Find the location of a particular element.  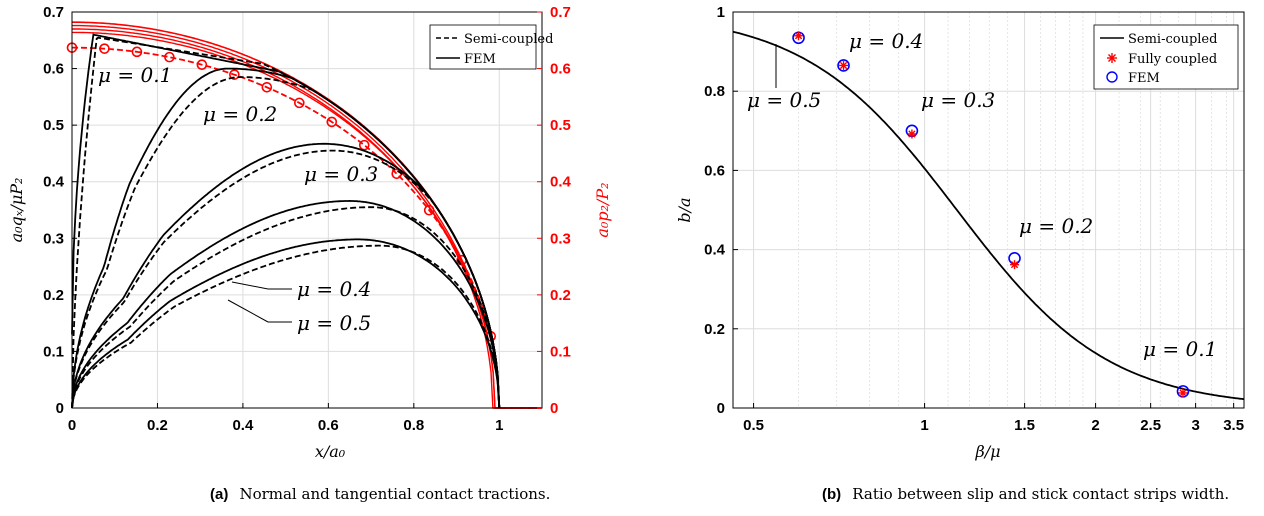

panel-a-y2tick-label: 0.7 is located at coordinates (560, 12).